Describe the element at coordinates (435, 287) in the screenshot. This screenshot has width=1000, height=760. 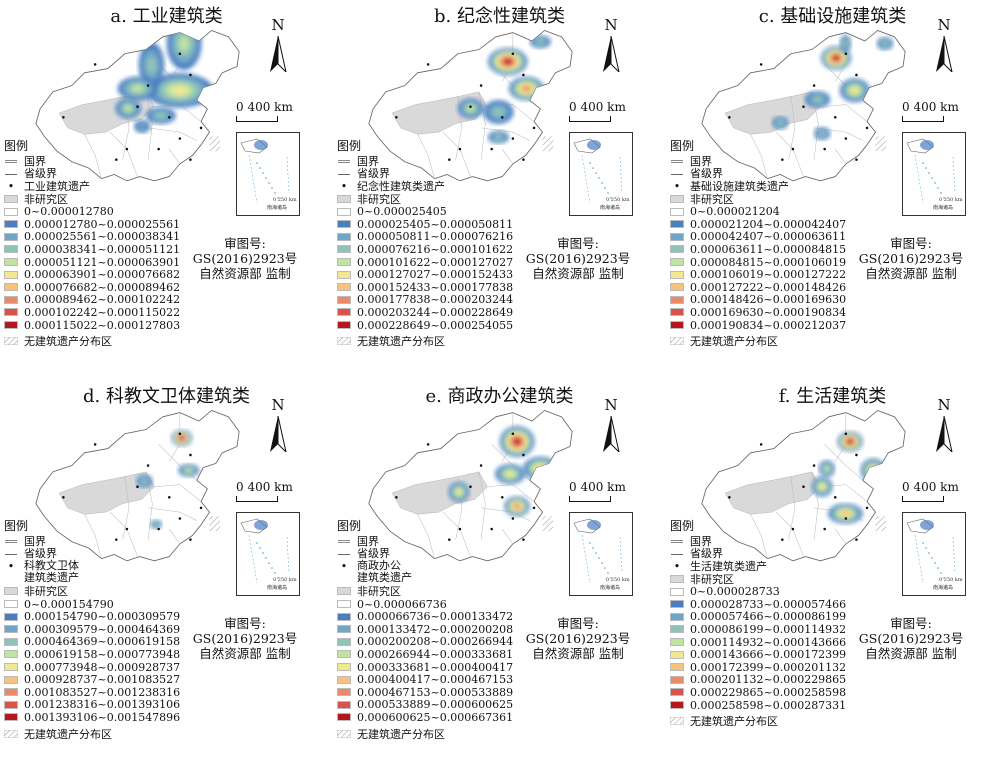
I see `density-range-label: 0.000152433~0.000177838` at that location.